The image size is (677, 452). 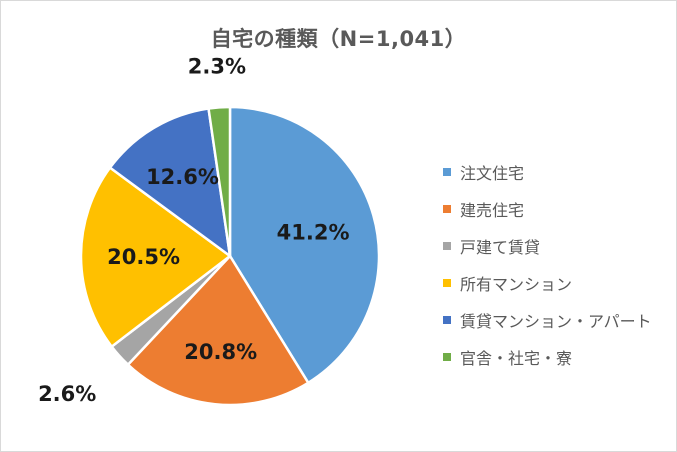 What do you see at coordinates (220, 352) in the screenshot?
I see `data-label-2: 20.8%` at bounding box center [220, 352].